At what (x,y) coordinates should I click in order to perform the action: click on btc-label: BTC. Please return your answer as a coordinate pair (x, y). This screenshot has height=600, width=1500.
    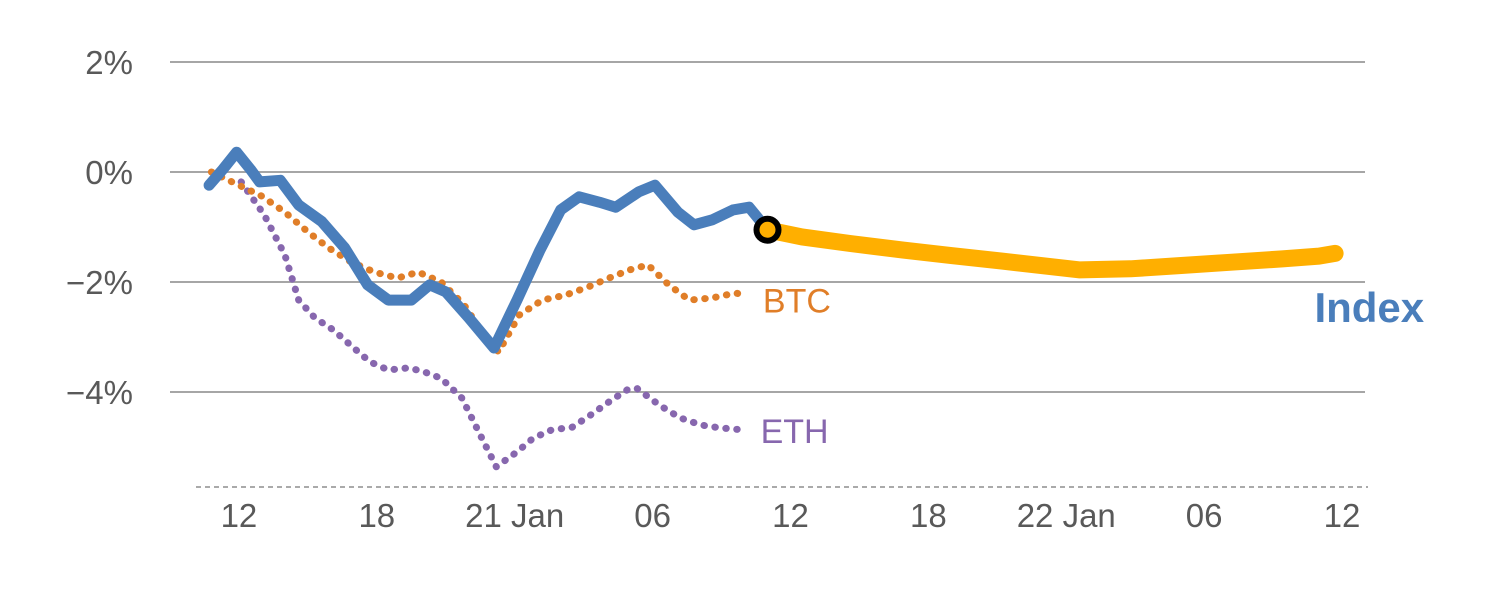
    Looking at the image, I should click on (797, 301).